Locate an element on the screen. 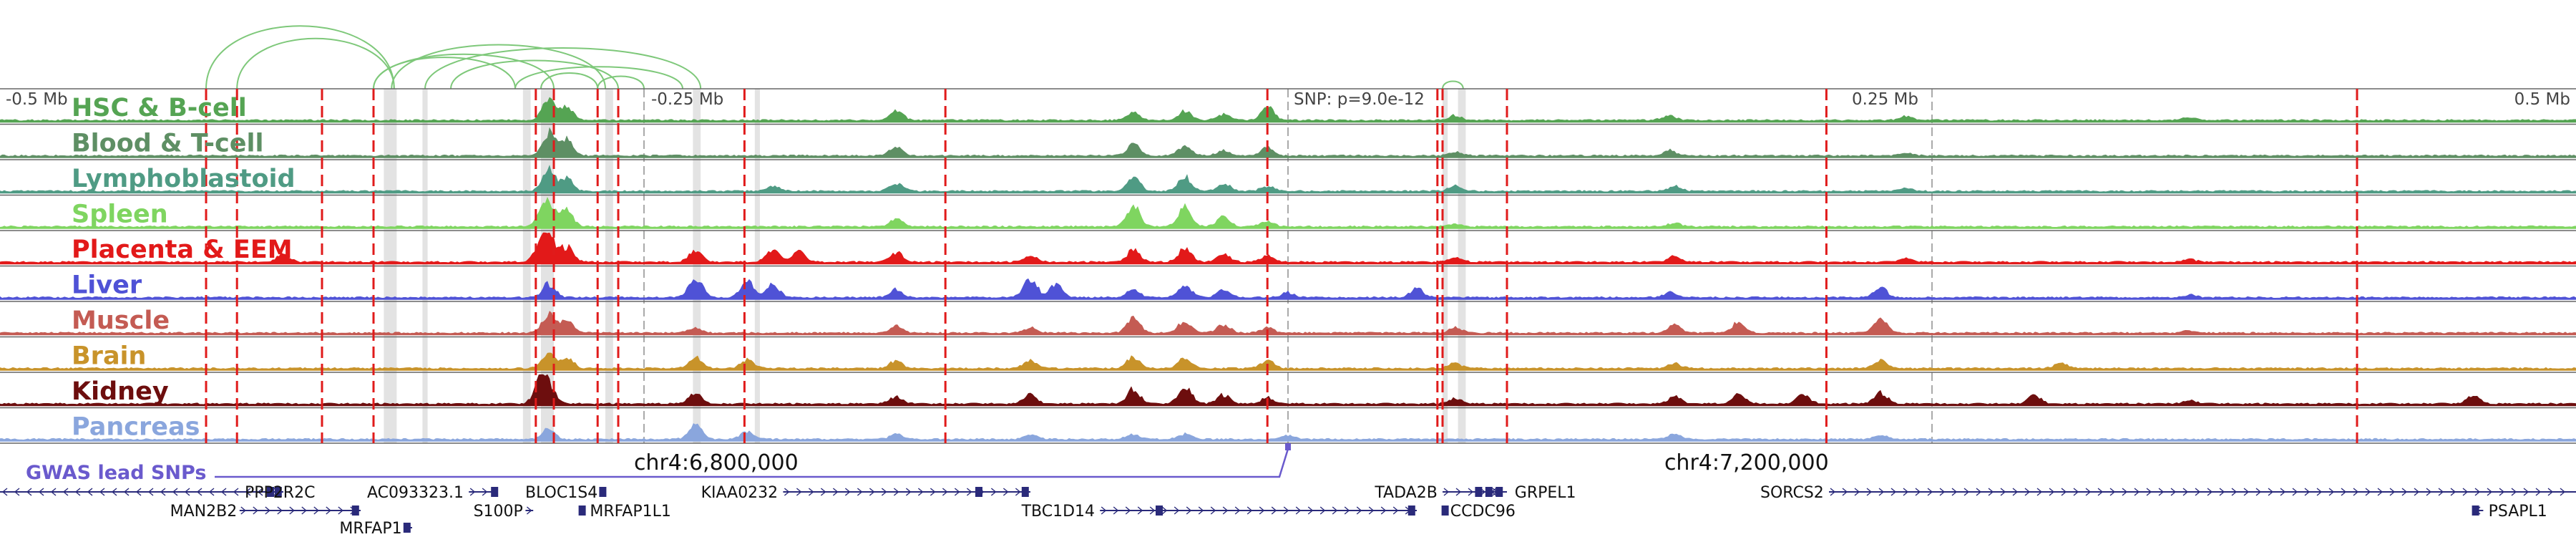  gene-label-2: MRFAP1 is located at coordinates (370, 528).